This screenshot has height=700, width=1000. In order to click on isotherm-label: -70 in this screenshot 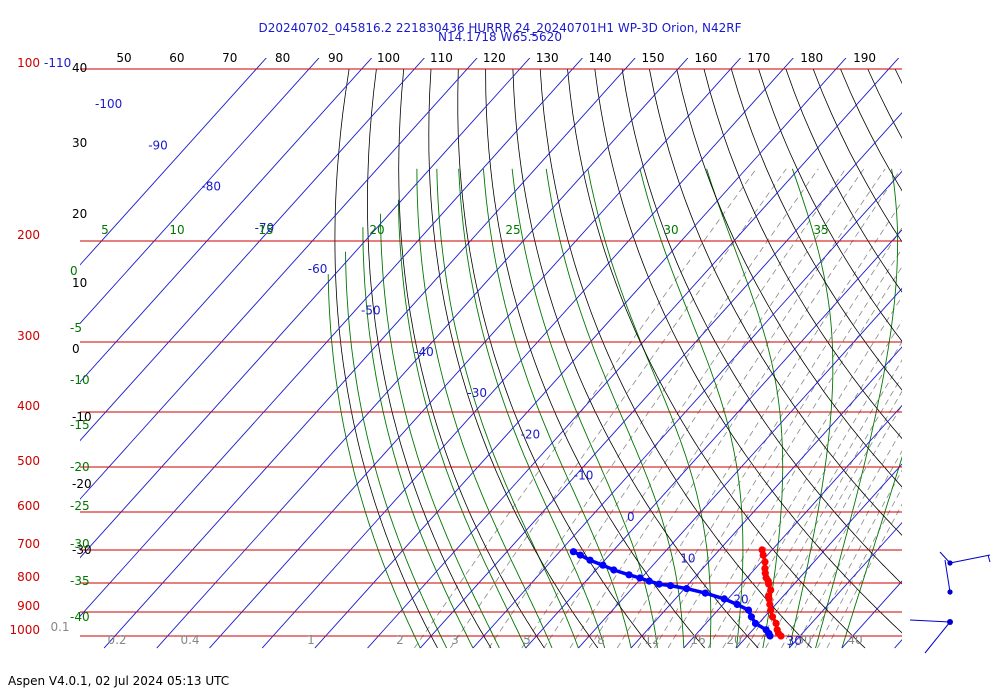, I will do `click(265, 228)`.